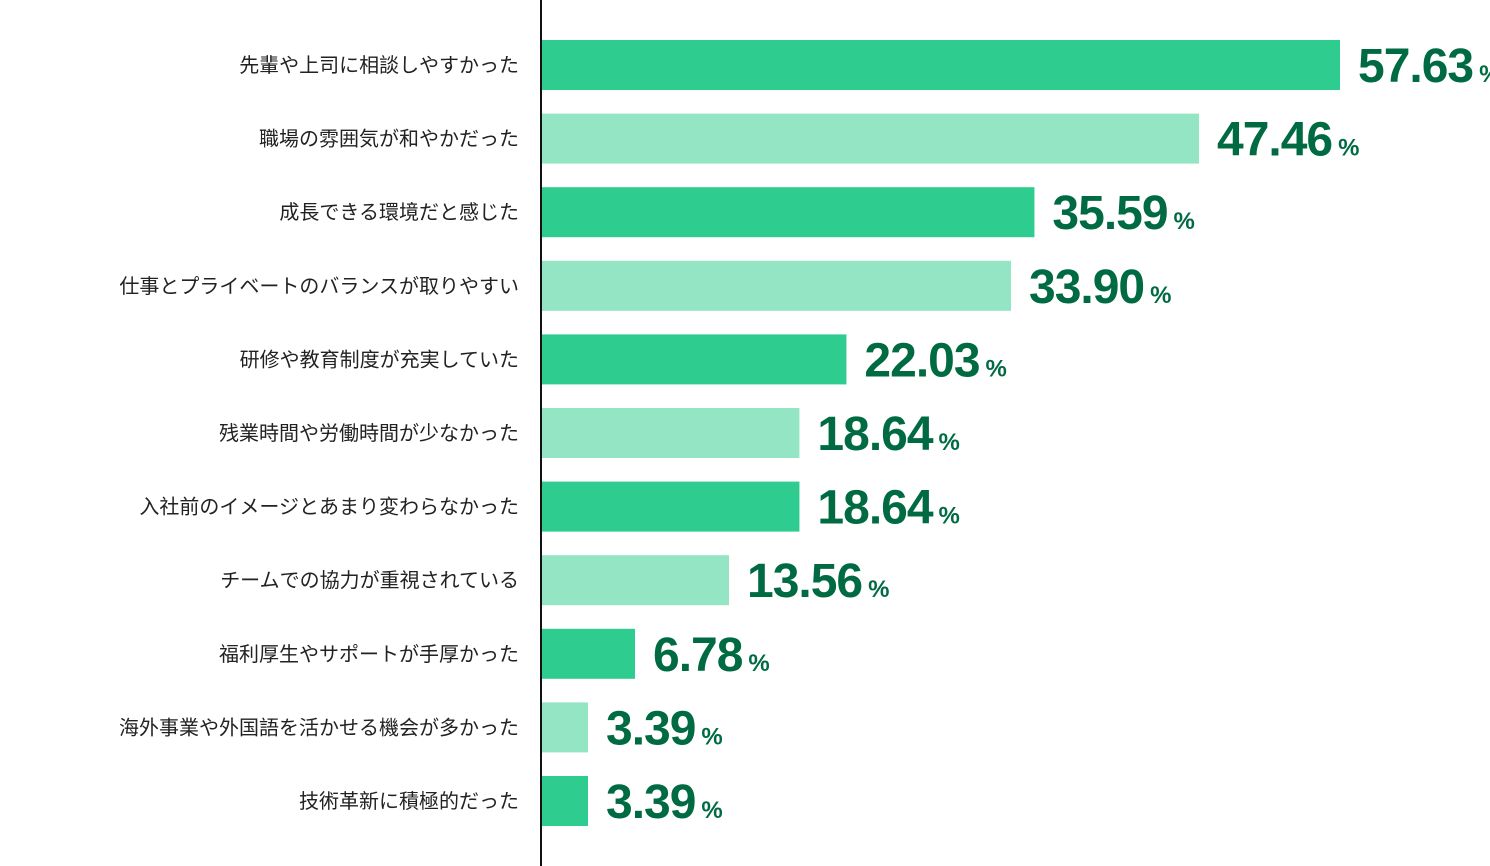 Image resolution: width=1490 pixels, height=866 pixels. I want to click on value-label: 33.90%, so click(1100, 287).